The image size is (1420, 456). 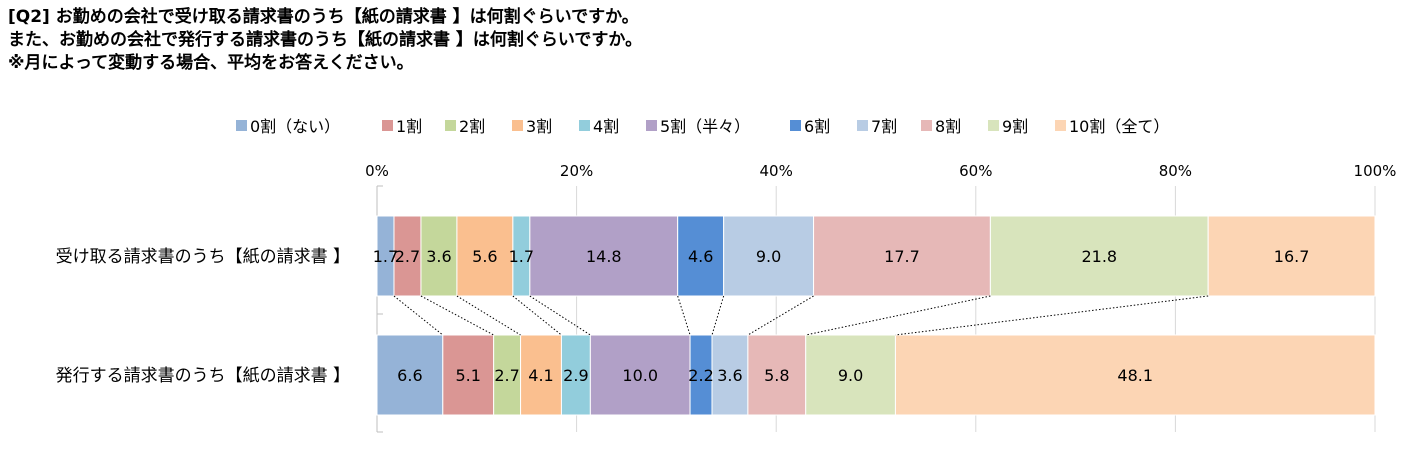 I want to click on title-line-3: ※月によって変動する場合、平均をお答えください。, so click(x=211, y=63).